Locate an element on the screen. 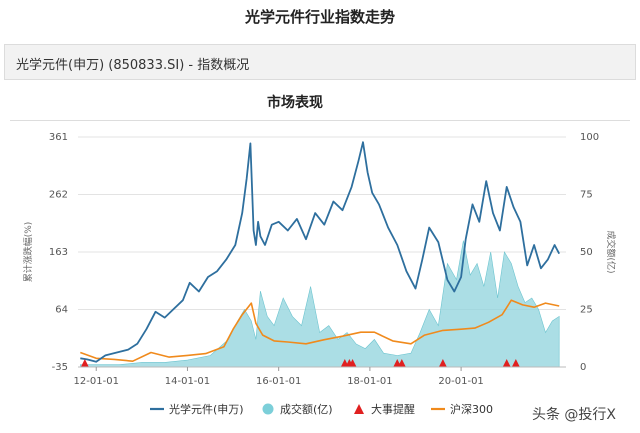  y-left-tick-label: -35 is located at coordinates (60, 367).